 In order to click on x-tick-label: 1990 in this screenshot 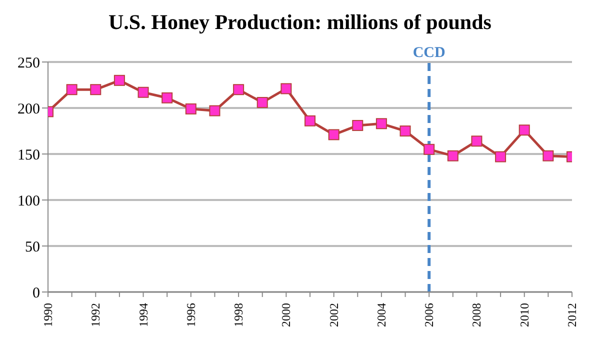, I will do `click(48, 315)`.